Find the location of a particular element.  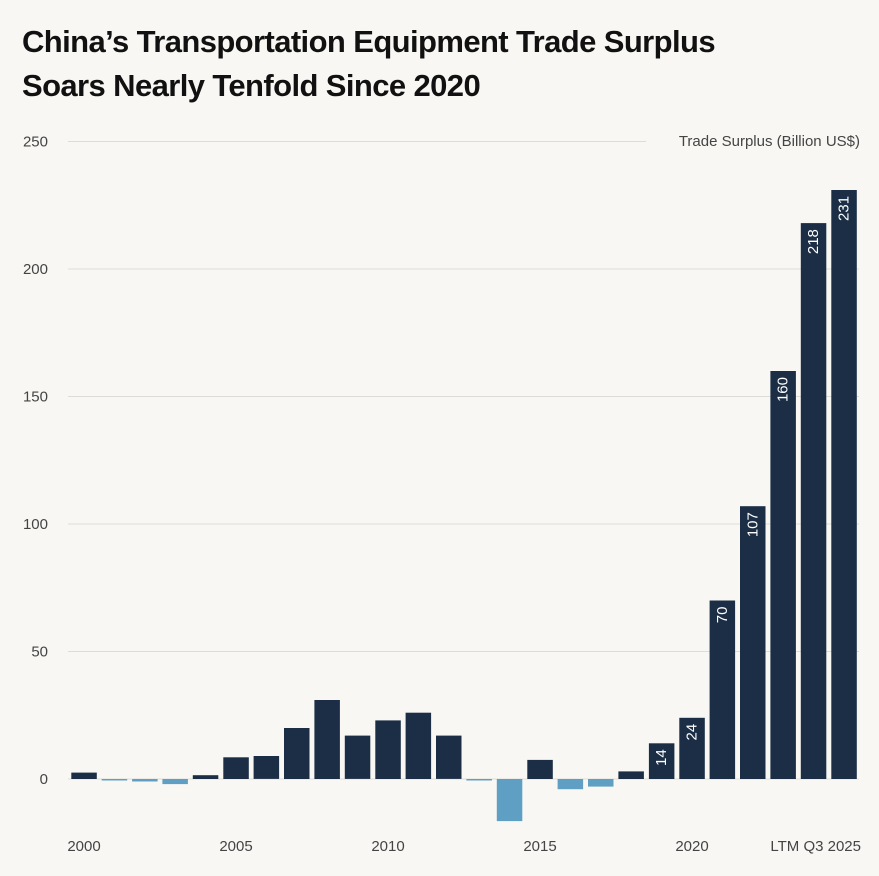

y-axis-label: Trade Surplus (Billion US$) is located at coordinates (769, 141).